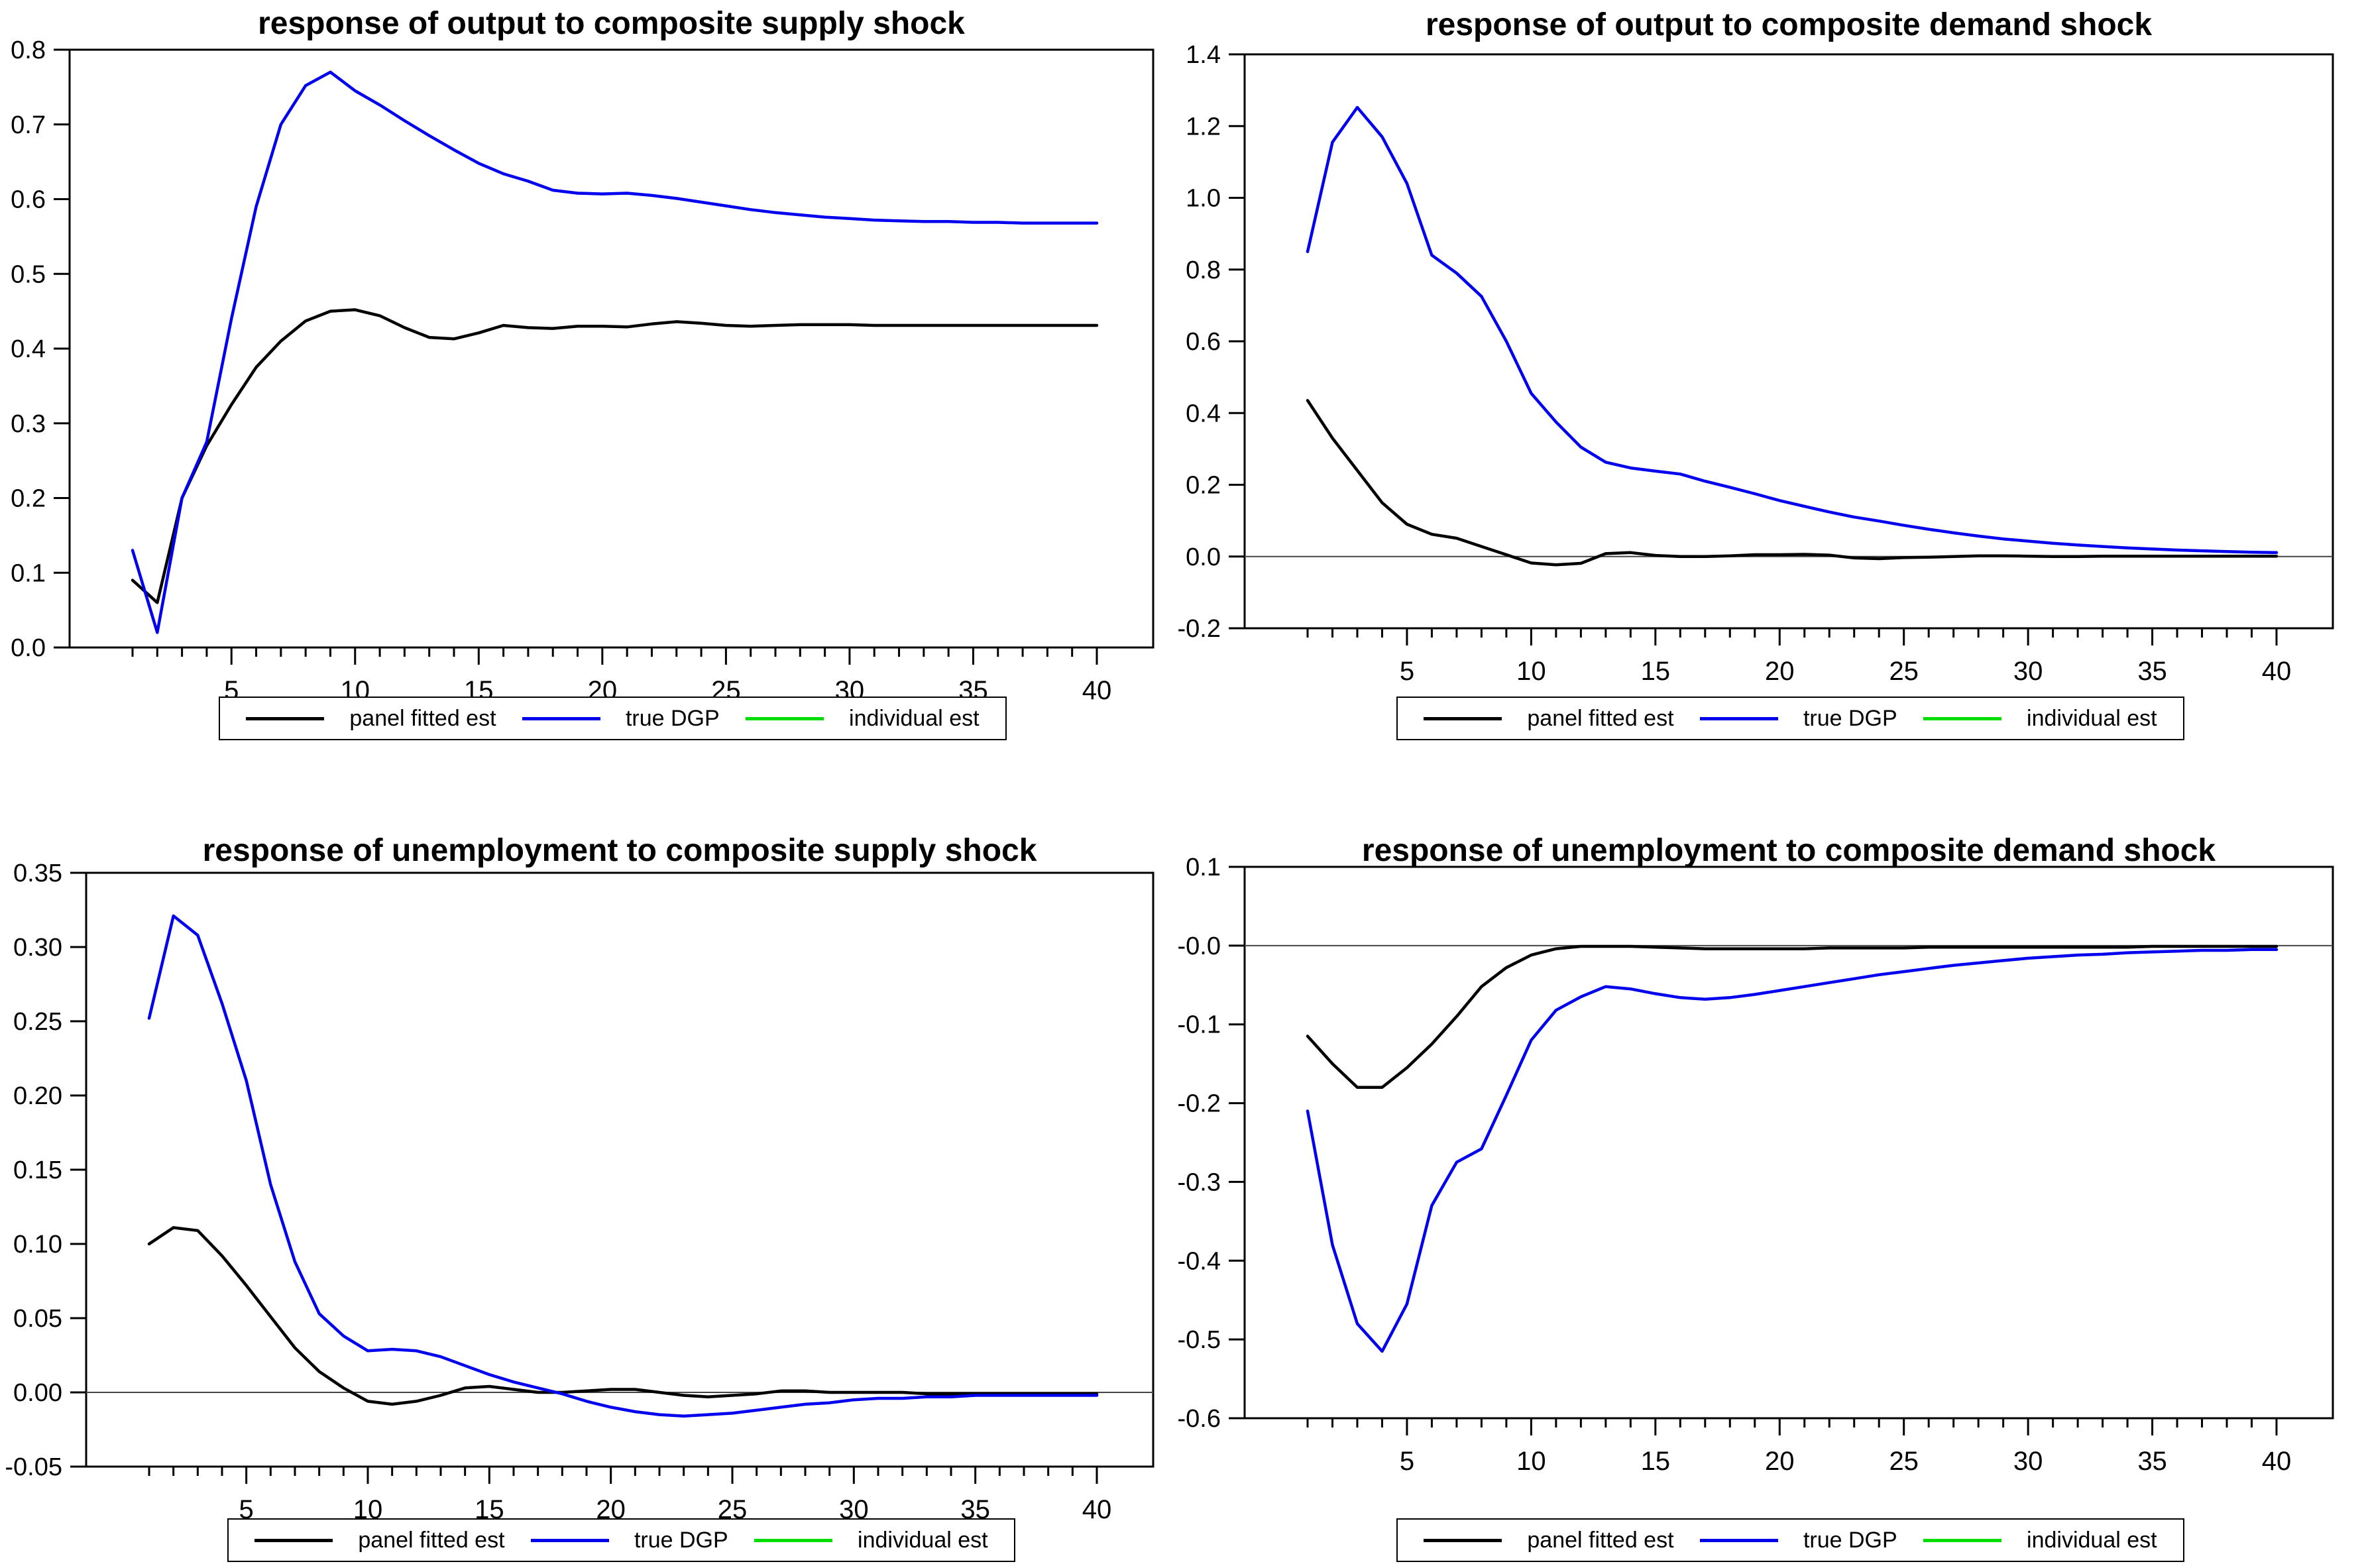  I want to click on y-tick-label: 0.7, so click(28, 125).